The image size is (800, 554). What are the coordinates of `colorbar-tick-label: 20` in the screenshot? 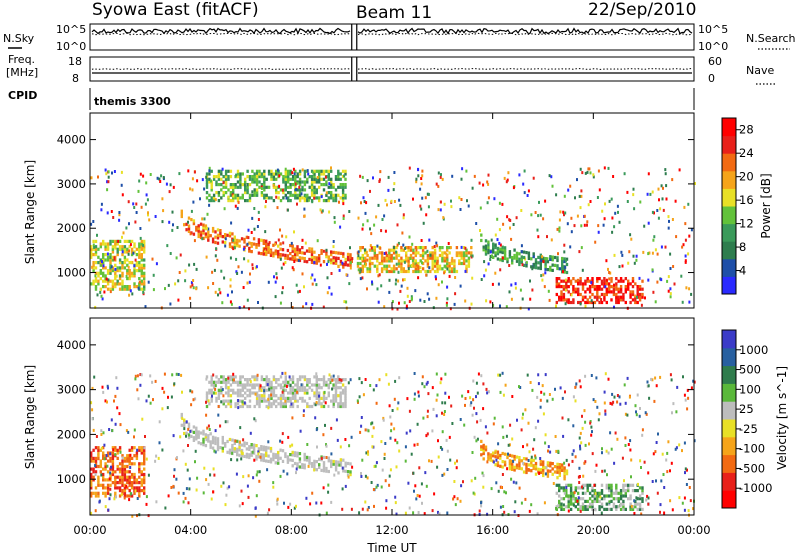 It's located at (746, 177).